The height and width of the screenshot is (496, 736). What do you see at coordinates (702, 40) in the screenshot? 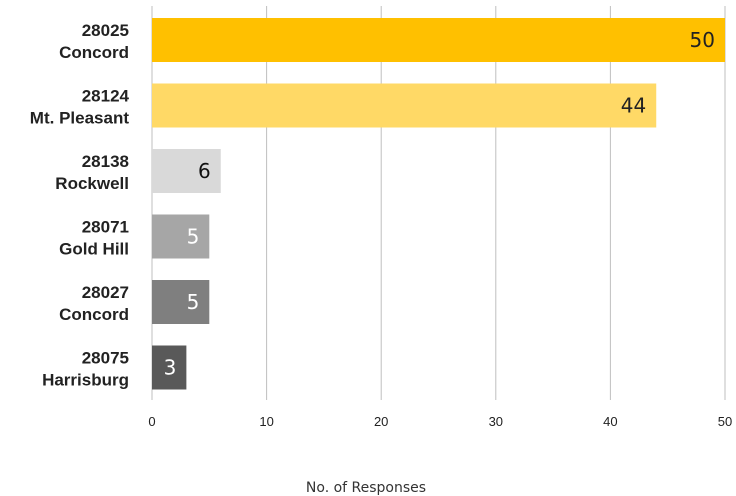
I see `data-label: 50` at bounding box center [702, 40].